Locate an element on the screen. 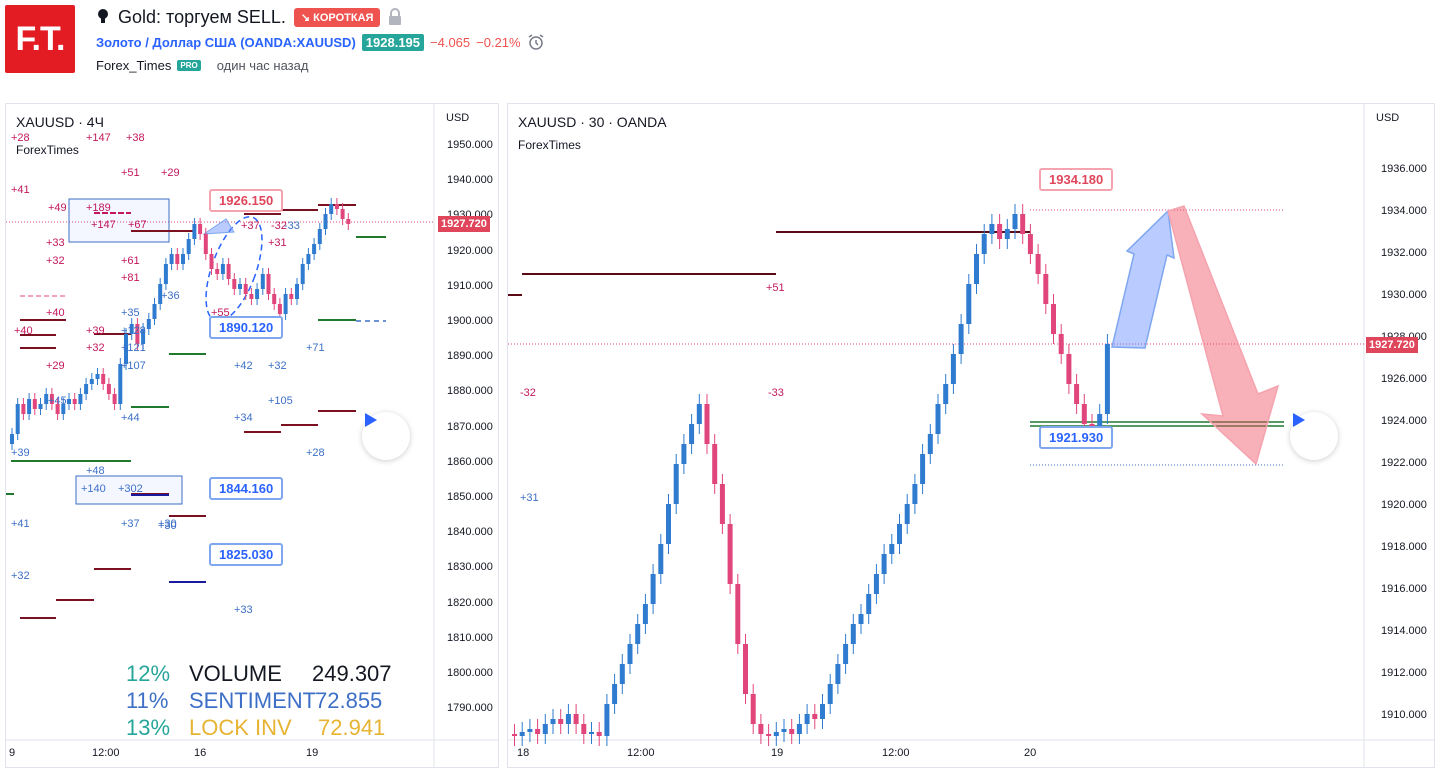 This screenshot has width=1437, height=772. order-tag: +105 is located at coordinates (280, 401).